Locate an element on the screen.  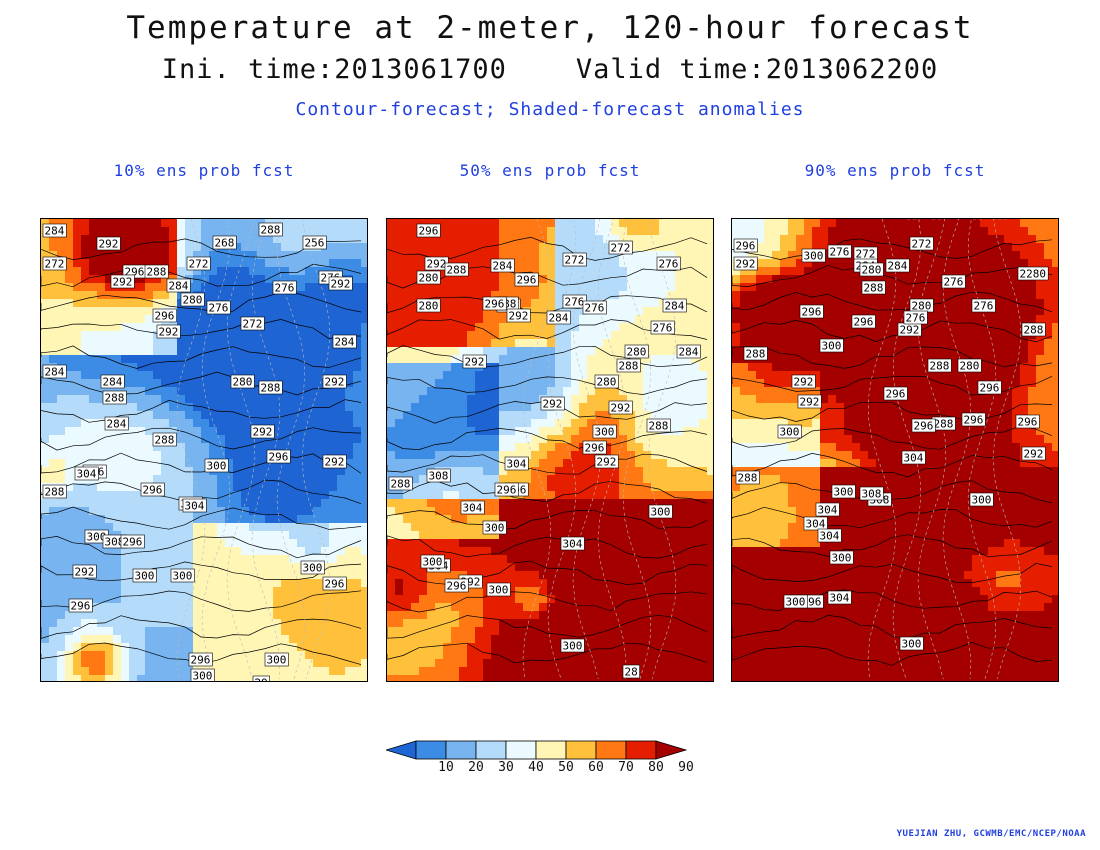
svg-text: 304 is located at coordinates (195, 506).